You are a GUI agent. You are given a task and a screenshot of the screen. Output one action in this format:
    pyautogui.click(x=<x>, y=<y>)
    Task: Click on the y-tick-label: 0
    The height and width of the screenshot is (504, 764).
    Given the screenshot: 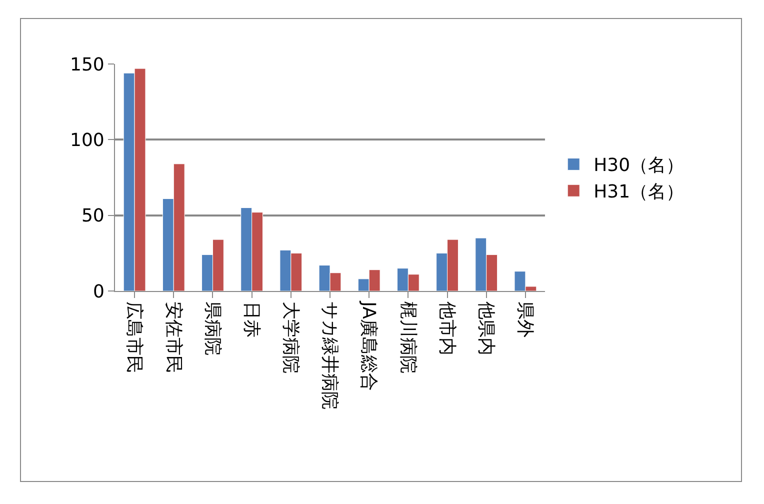 What is the action you would take?
    pyautogui.click(x=98, y=291)
    